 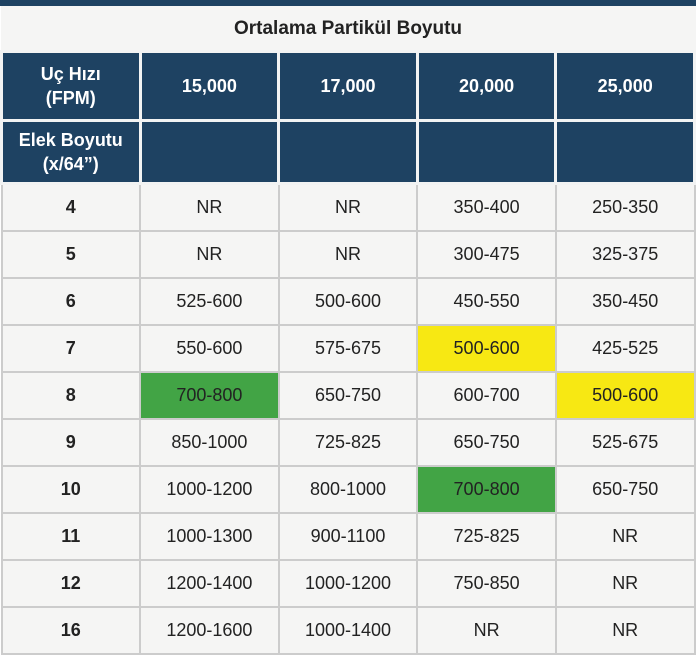 I want to click on table-cell: 850-1000, so click(x=209, y=442).